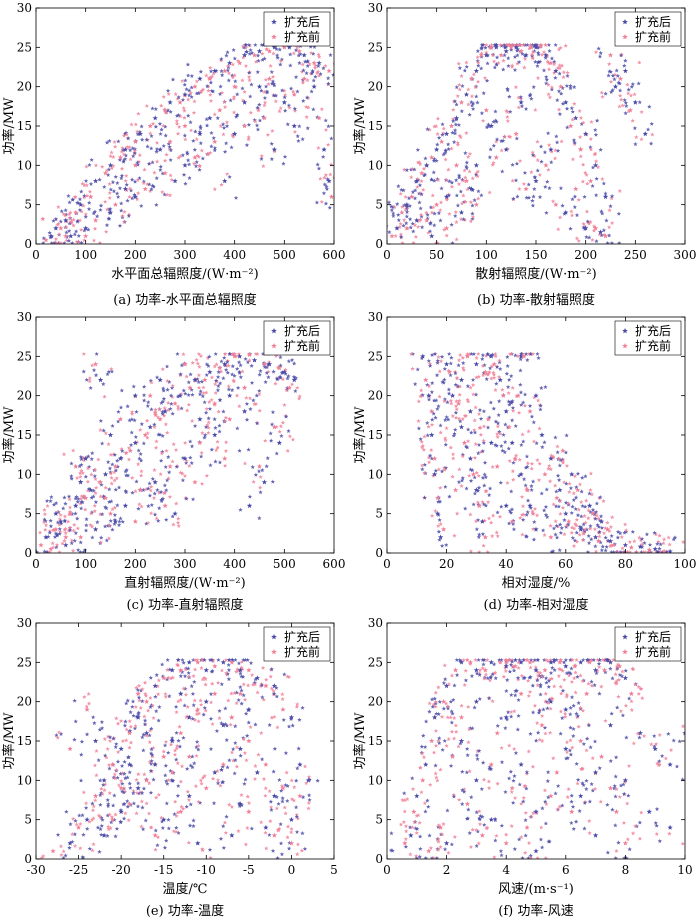 The height and width of the screenshot is (922, 700). What do you see at coordinates (536, 758) in the screenshot?
I see `plot-area` at bounding box center [536, 758].